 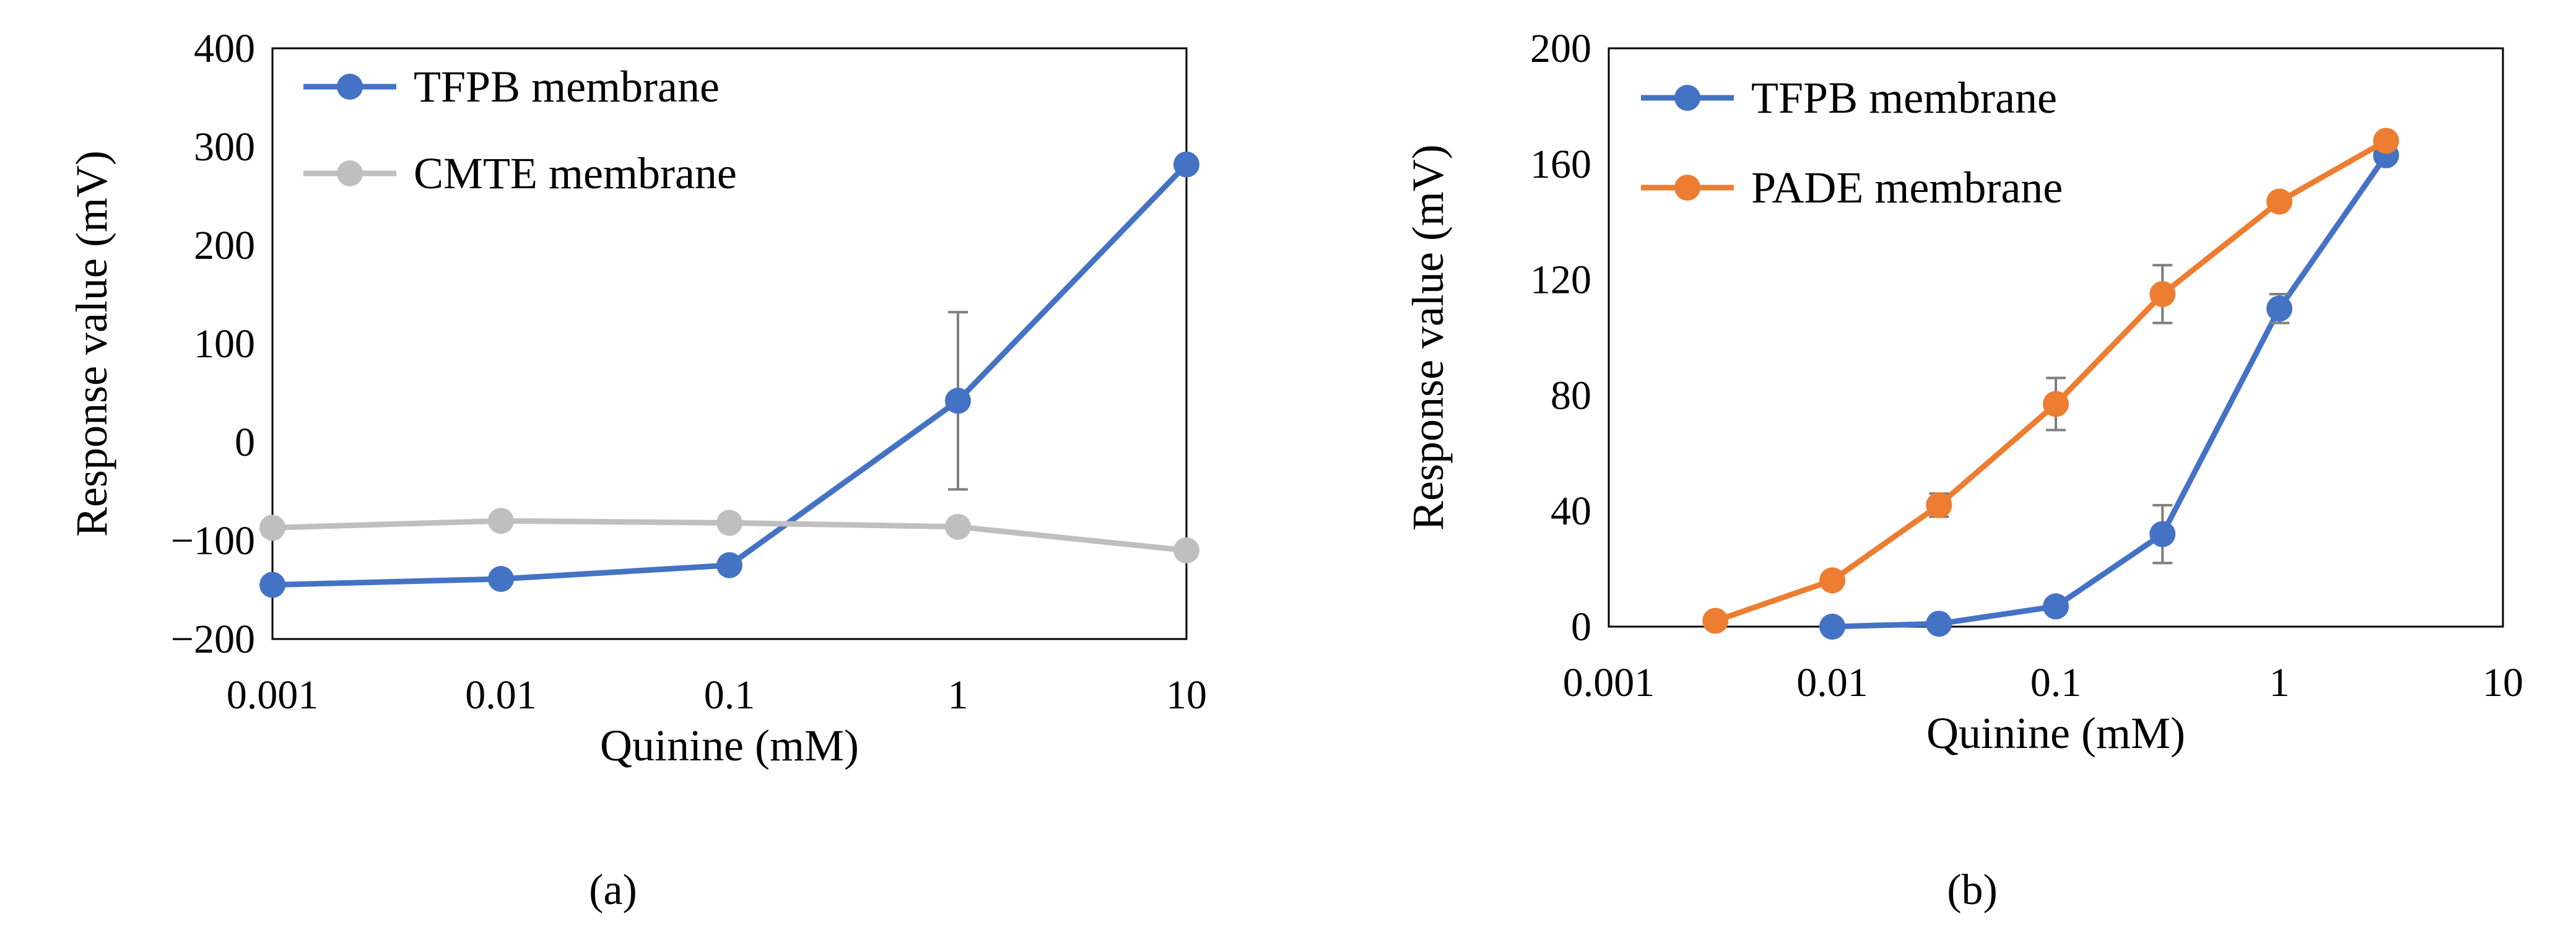 I want to click on y-tick-label: 300, so click(x=224, y=147).